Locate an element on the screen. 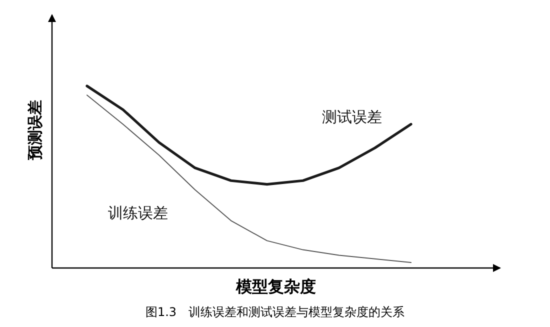 The image size is (550, 327). x-axis-title: 模型复杂度 is located at coordinates (275, 286).